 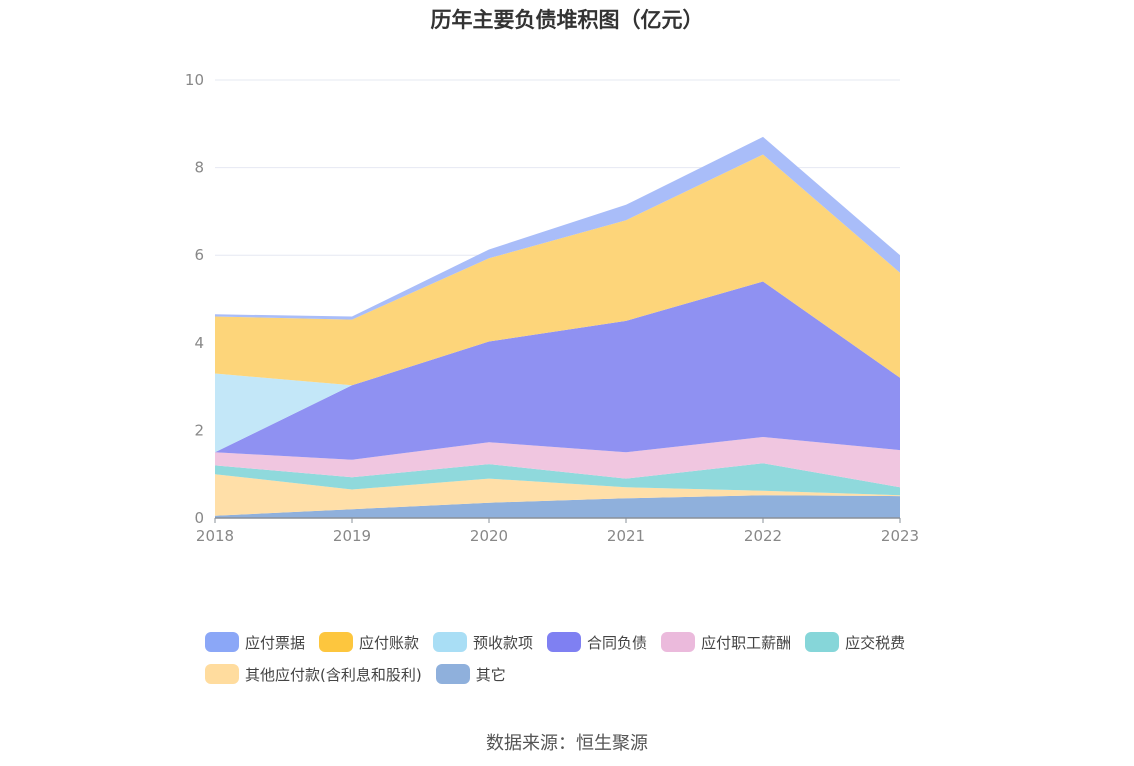 What do you see at coordinates (215, 536) in the screenshot?
I see `x-tick-label: 2018` at bounding box center [215, 536].